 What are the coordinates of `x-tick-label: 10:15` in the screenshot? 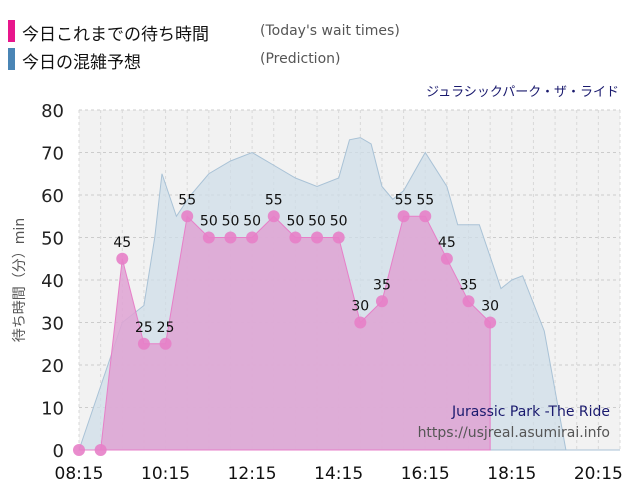 It's located at (165, 474).